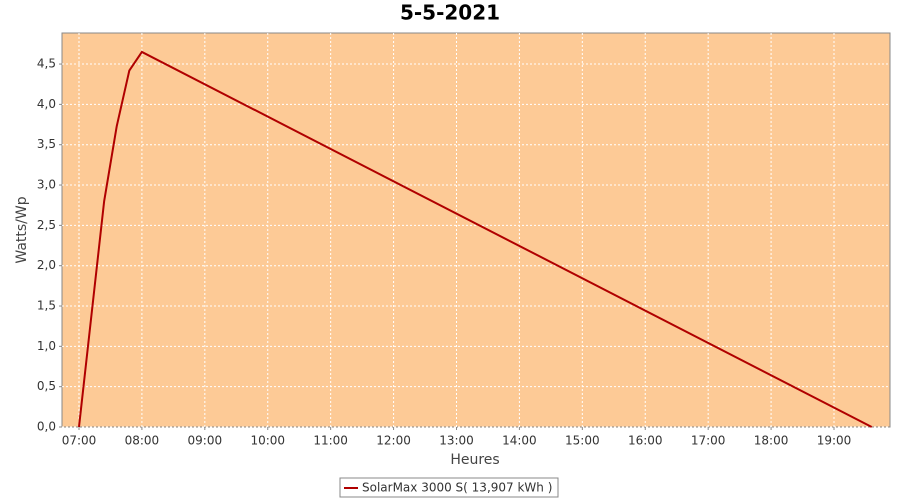 This screenshot has height=500, width=900. I want to click on legend-label: SolarMax 3000 S( 13,907 kWh ), so click(457, 488).